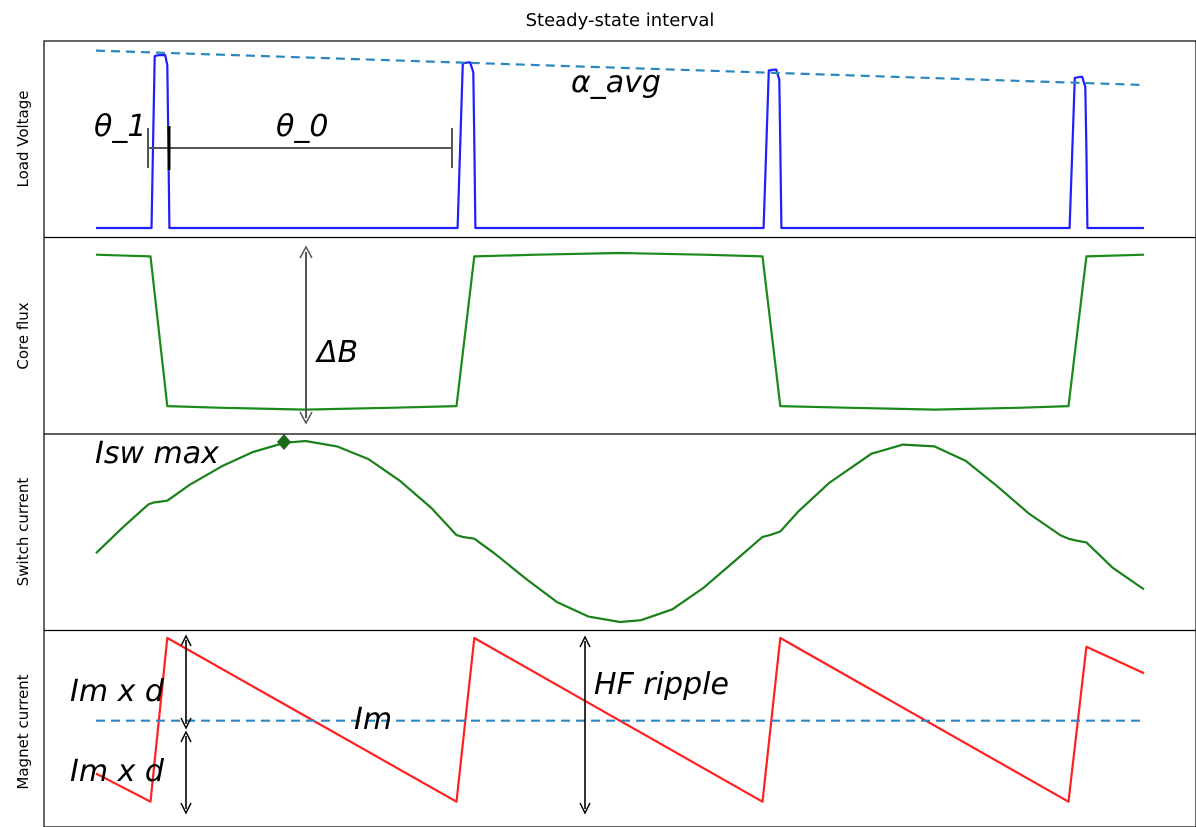  I want to click on ylabel-magnet-current: Magnet current, so click(23, 731).